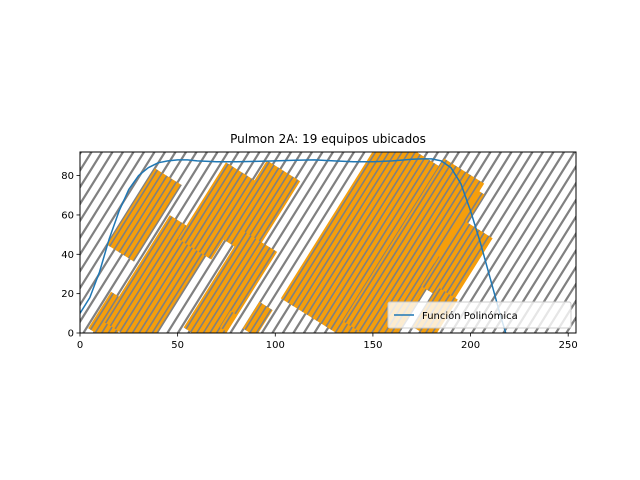 The image size is (640, 480). What do you see at coordinates (67, 215) in the screenshot?
I see `y-tick-label: 60` at bounding box center [67, 215].